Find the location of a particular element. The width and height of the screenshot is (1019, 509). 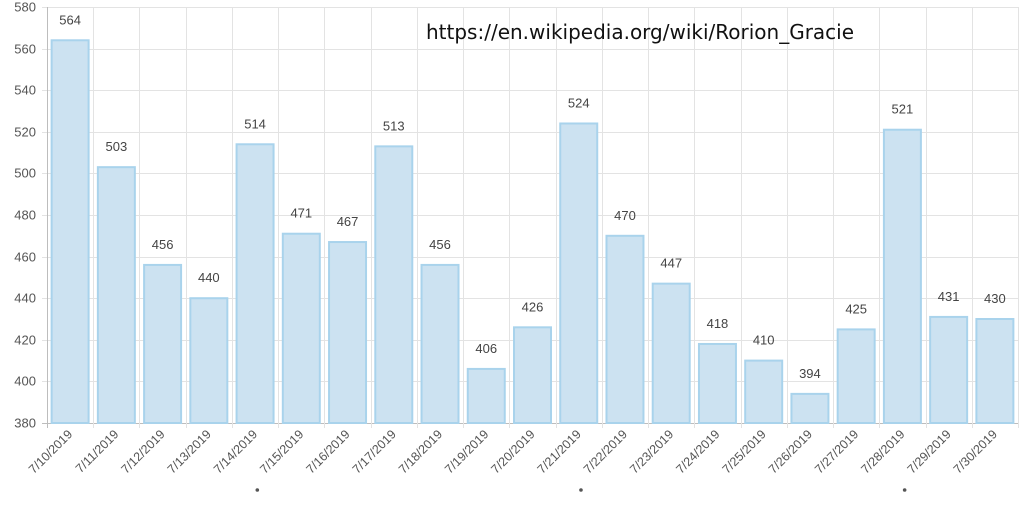

y-tick-label: 400 is located at coordinates (25, 381).